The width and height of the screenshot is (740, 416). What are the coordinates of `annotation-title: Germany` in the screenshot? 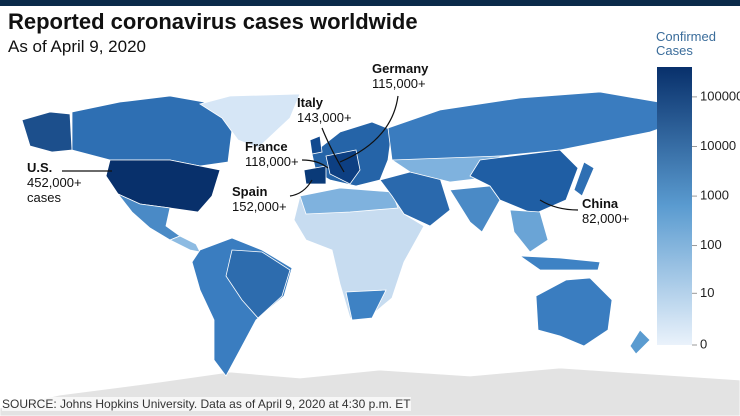 It's located at (400, 68).